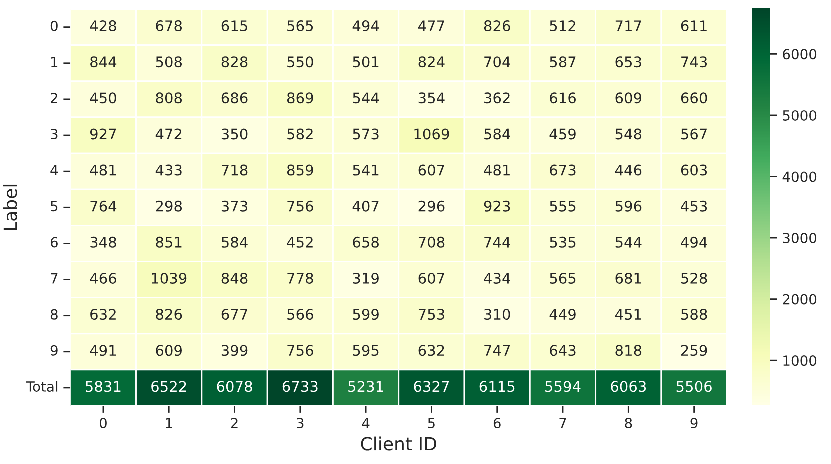 Image resolution: width=831 pixels, height=464 pixels. I want to click on data-label: 6733, so click(300, 386).